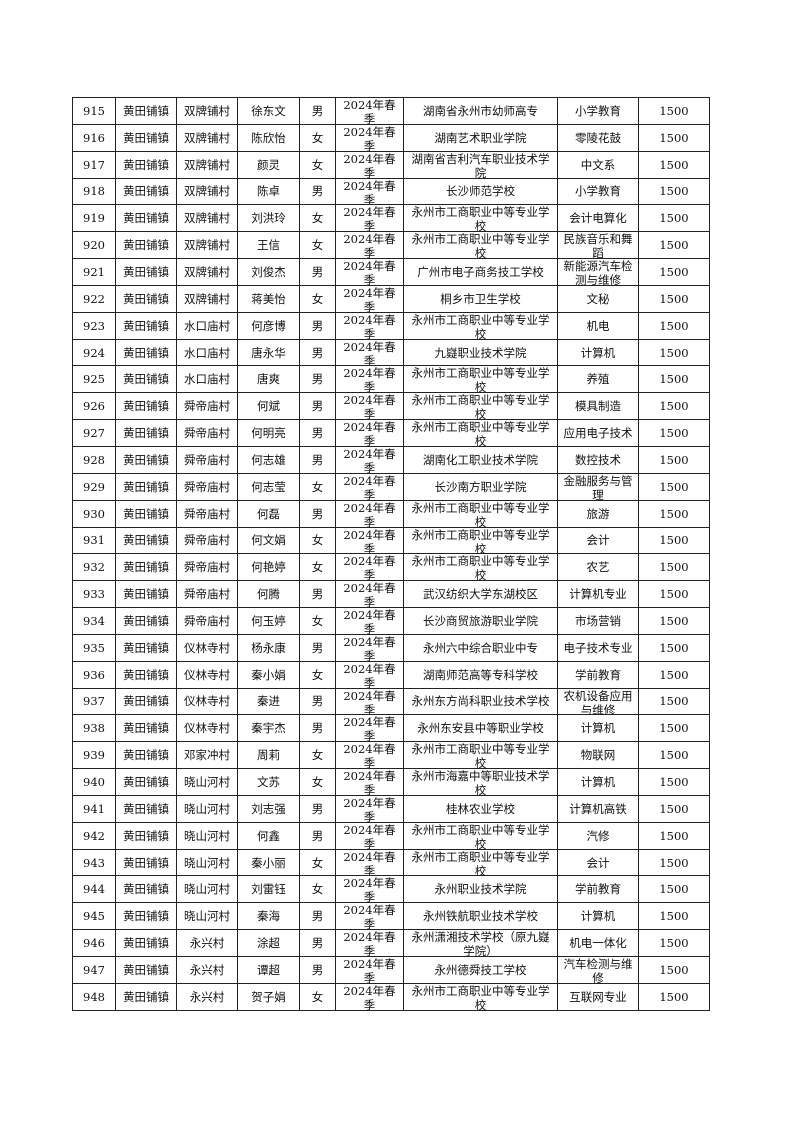 The width and height of the screenshot is (793, 1122). What do you see at coordinates (94, 808) in the screenshot?
I see `serial-number-text: 941` at bounding box center [94, 808].